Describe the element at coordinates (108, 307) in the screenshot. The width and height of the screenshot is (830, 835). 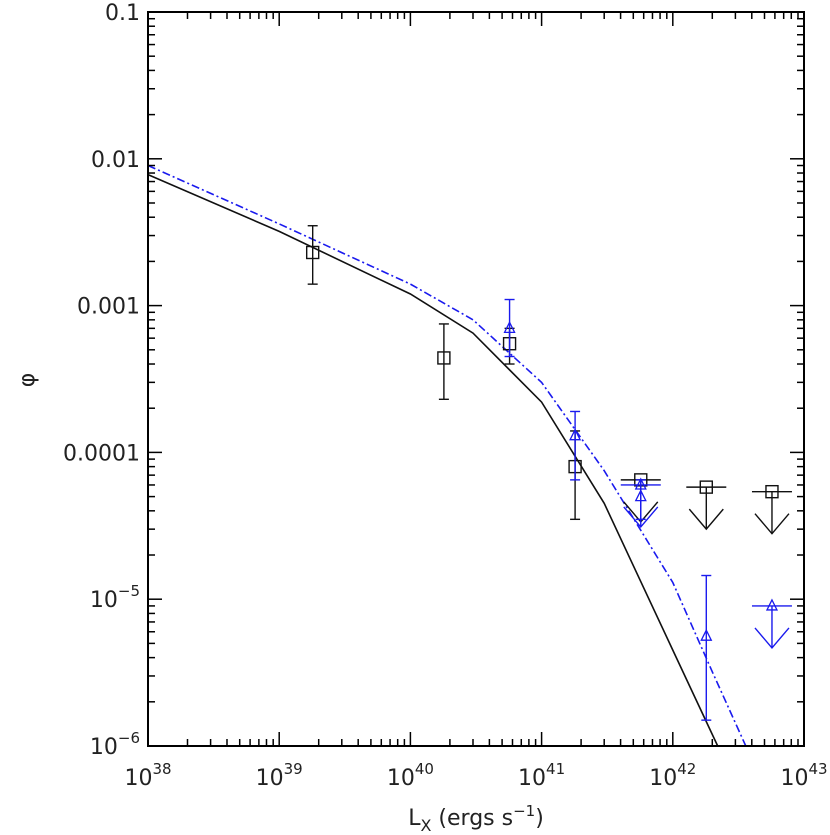
I see `y-tick-label: 0.001` at that location.